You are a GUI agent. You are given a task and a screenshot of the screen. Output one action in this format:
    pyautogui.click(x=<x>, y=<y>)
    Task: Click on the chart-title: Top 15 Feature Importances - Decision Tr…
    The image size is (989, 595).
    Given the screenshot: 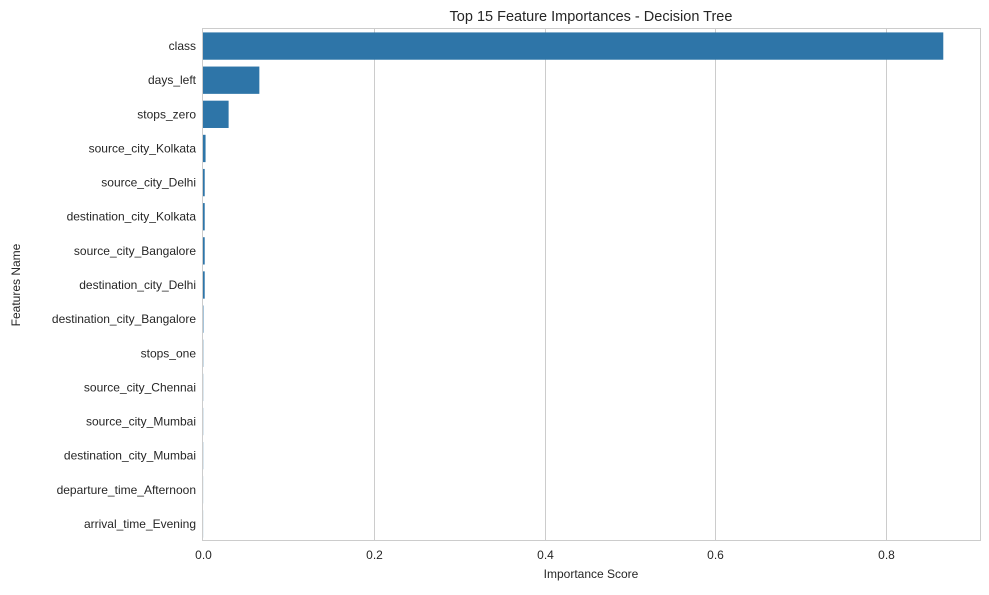 What is the action you would take?
    pyautogui.click(x=591, y=17)
    